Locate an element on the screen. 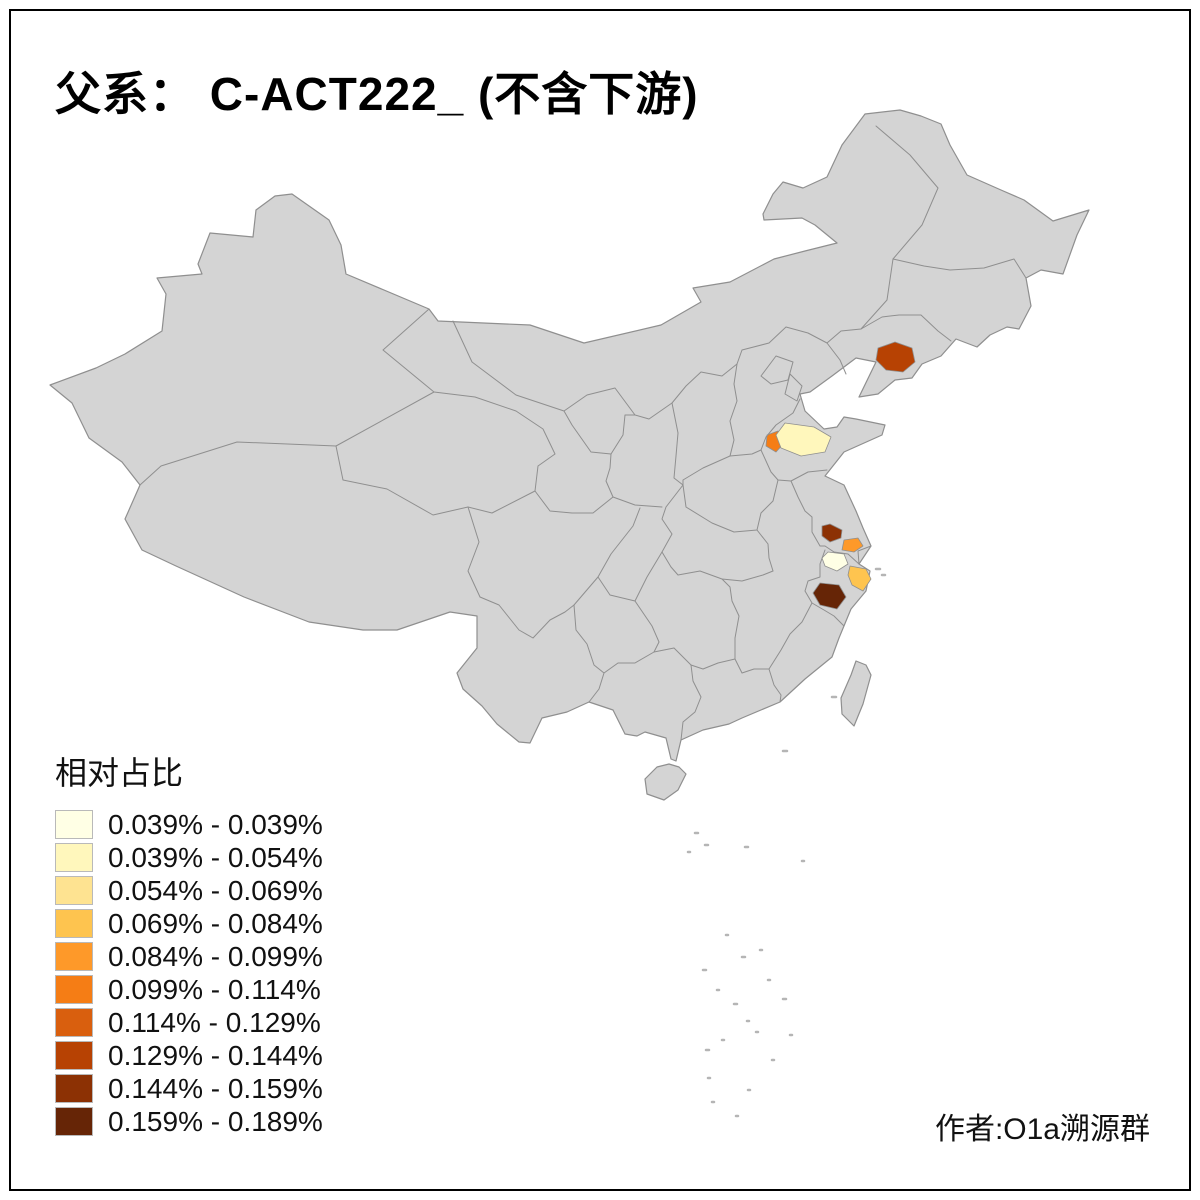 Image resolution: width=1200 pixels, height=1200 pixels. legend-label: 0.039% - 0.039% is located at coordinates (215, 824).